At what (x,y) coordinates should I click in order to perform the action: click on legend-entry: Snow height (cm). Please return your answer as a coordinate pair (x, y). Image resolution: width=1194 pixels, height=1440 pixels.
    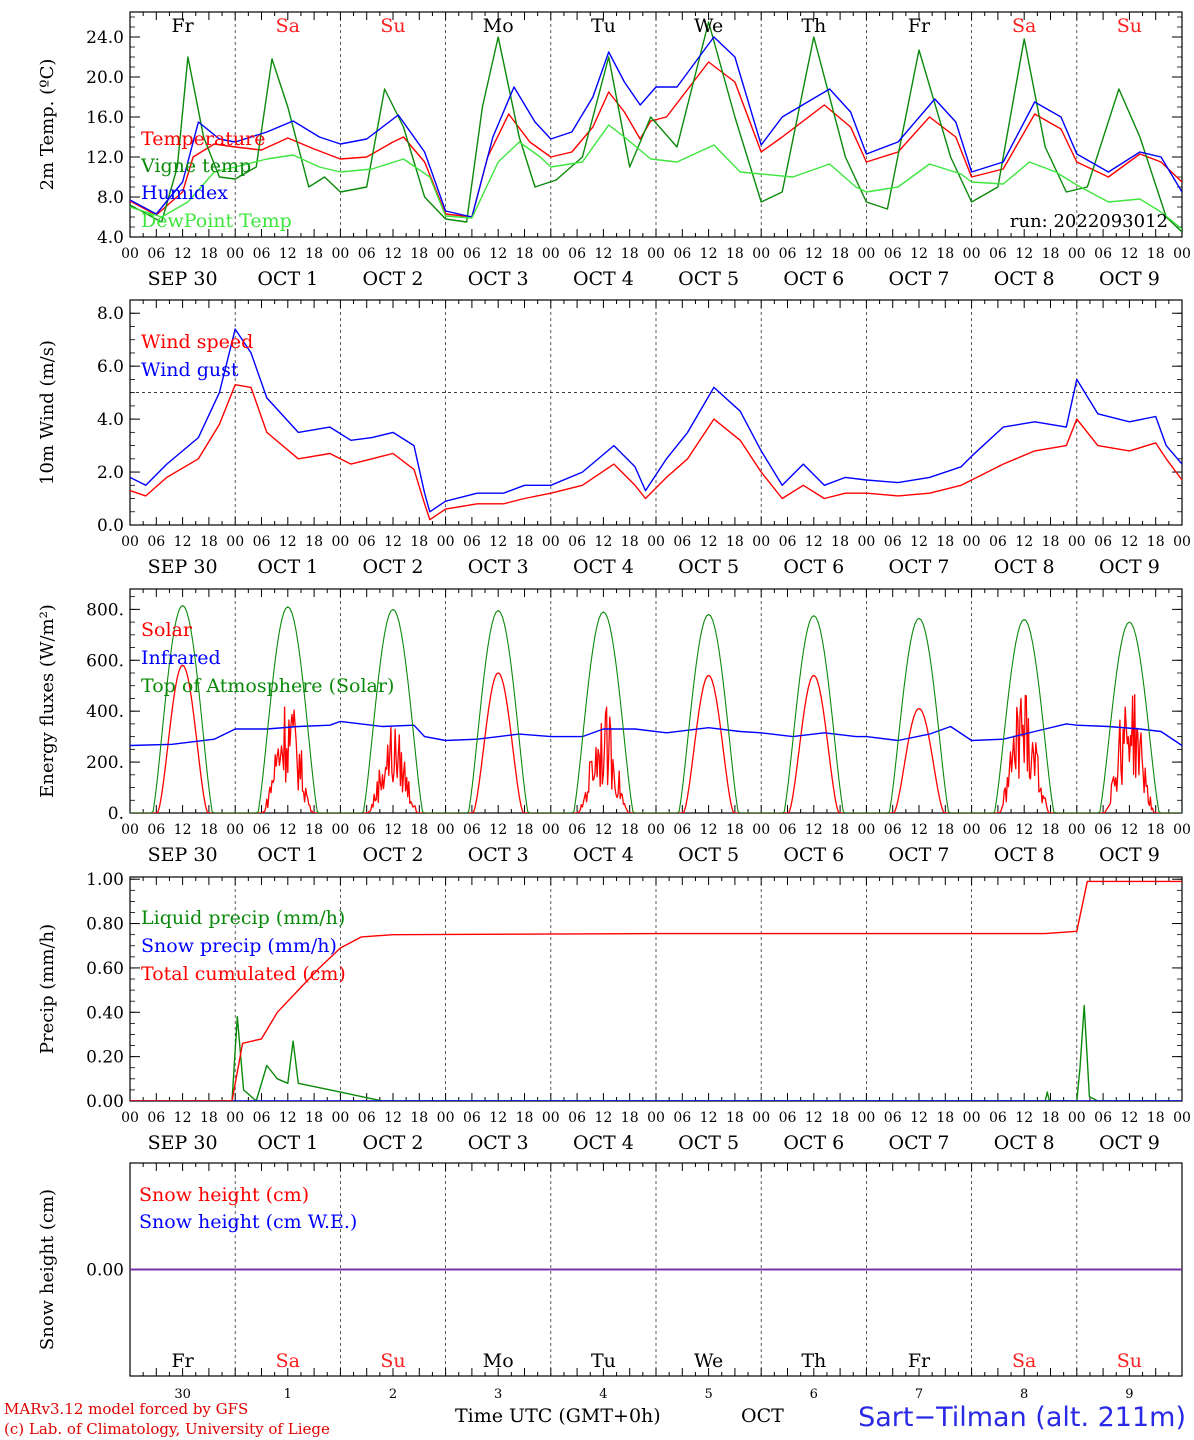
    Looking at the image, I should click on (224, 1195).